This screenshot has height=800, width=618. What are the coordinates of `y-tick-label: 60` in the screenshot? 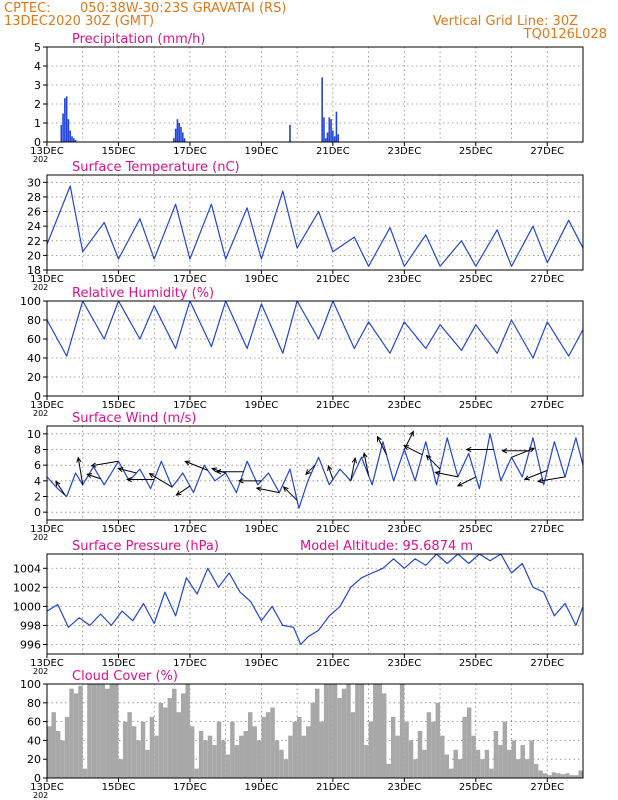 It's located at (34, 339).